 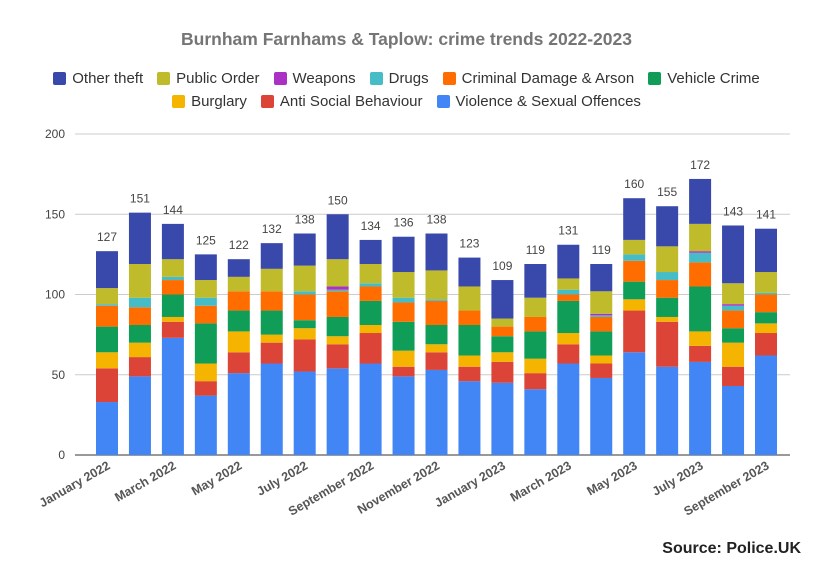 What do you see at coordinates (107, 237) in the screenshot?
I see `bar-total-label: 127` at bounding box center [107, 237].